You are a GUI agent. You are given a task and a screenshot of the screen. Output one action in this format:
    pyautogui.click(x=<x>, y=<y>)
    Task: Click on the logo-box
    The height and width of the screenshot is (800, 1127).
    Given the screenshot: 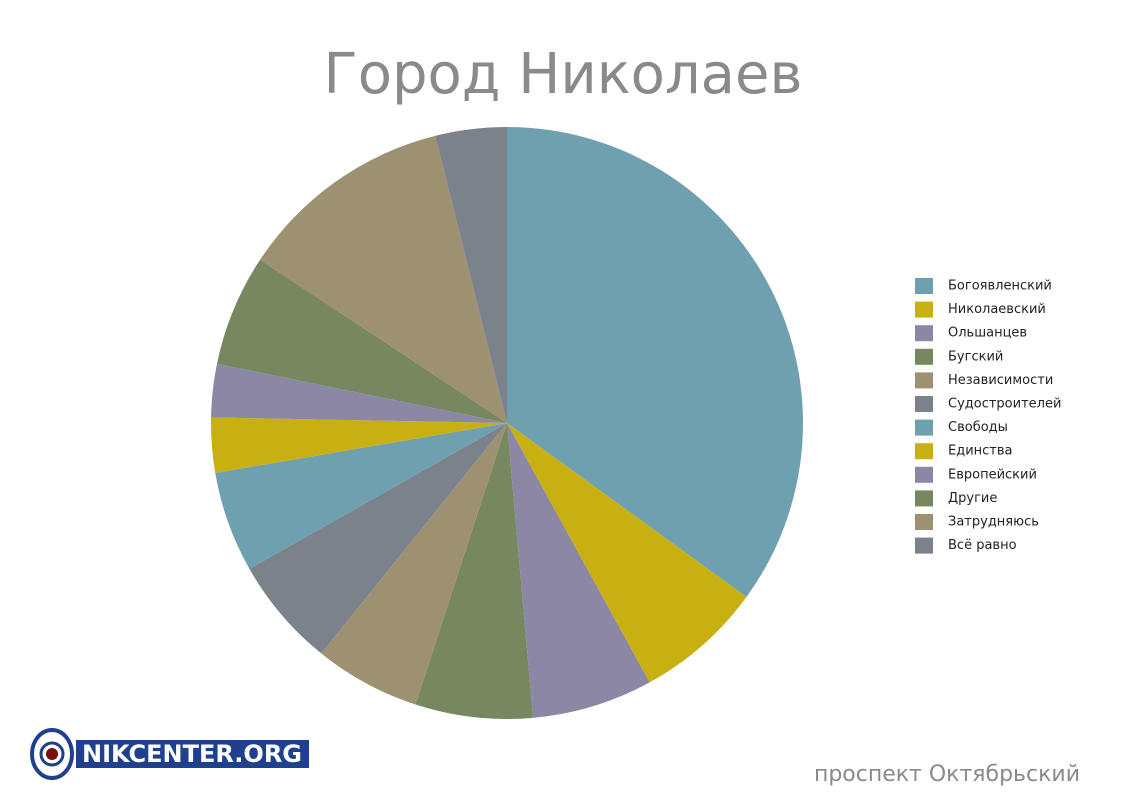 What is the action you would take?
    pyautogui.click(x=192, y=754)
    